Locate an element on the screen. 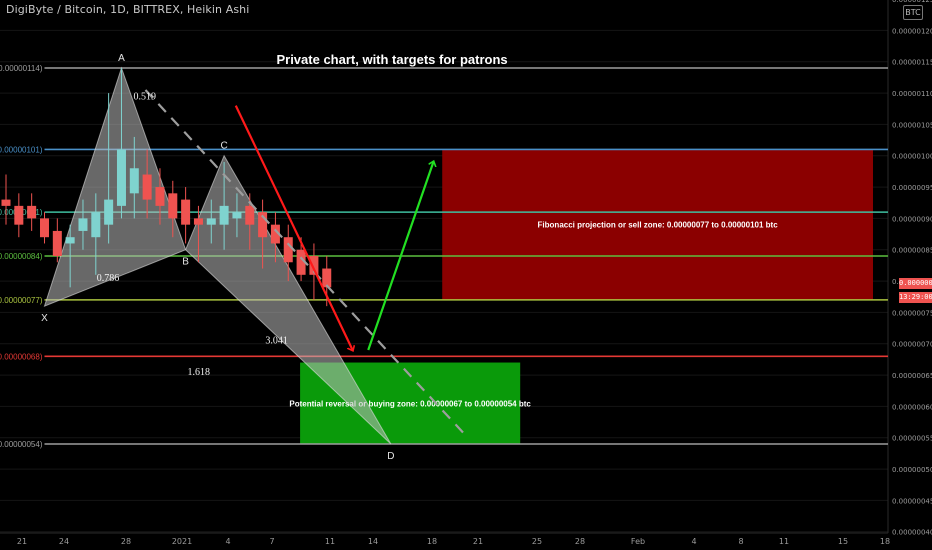 Image resolution: width=932 pixels, height=550 pixels. price-tick-label: 0.00000105 is located at coordinates (912, 125).